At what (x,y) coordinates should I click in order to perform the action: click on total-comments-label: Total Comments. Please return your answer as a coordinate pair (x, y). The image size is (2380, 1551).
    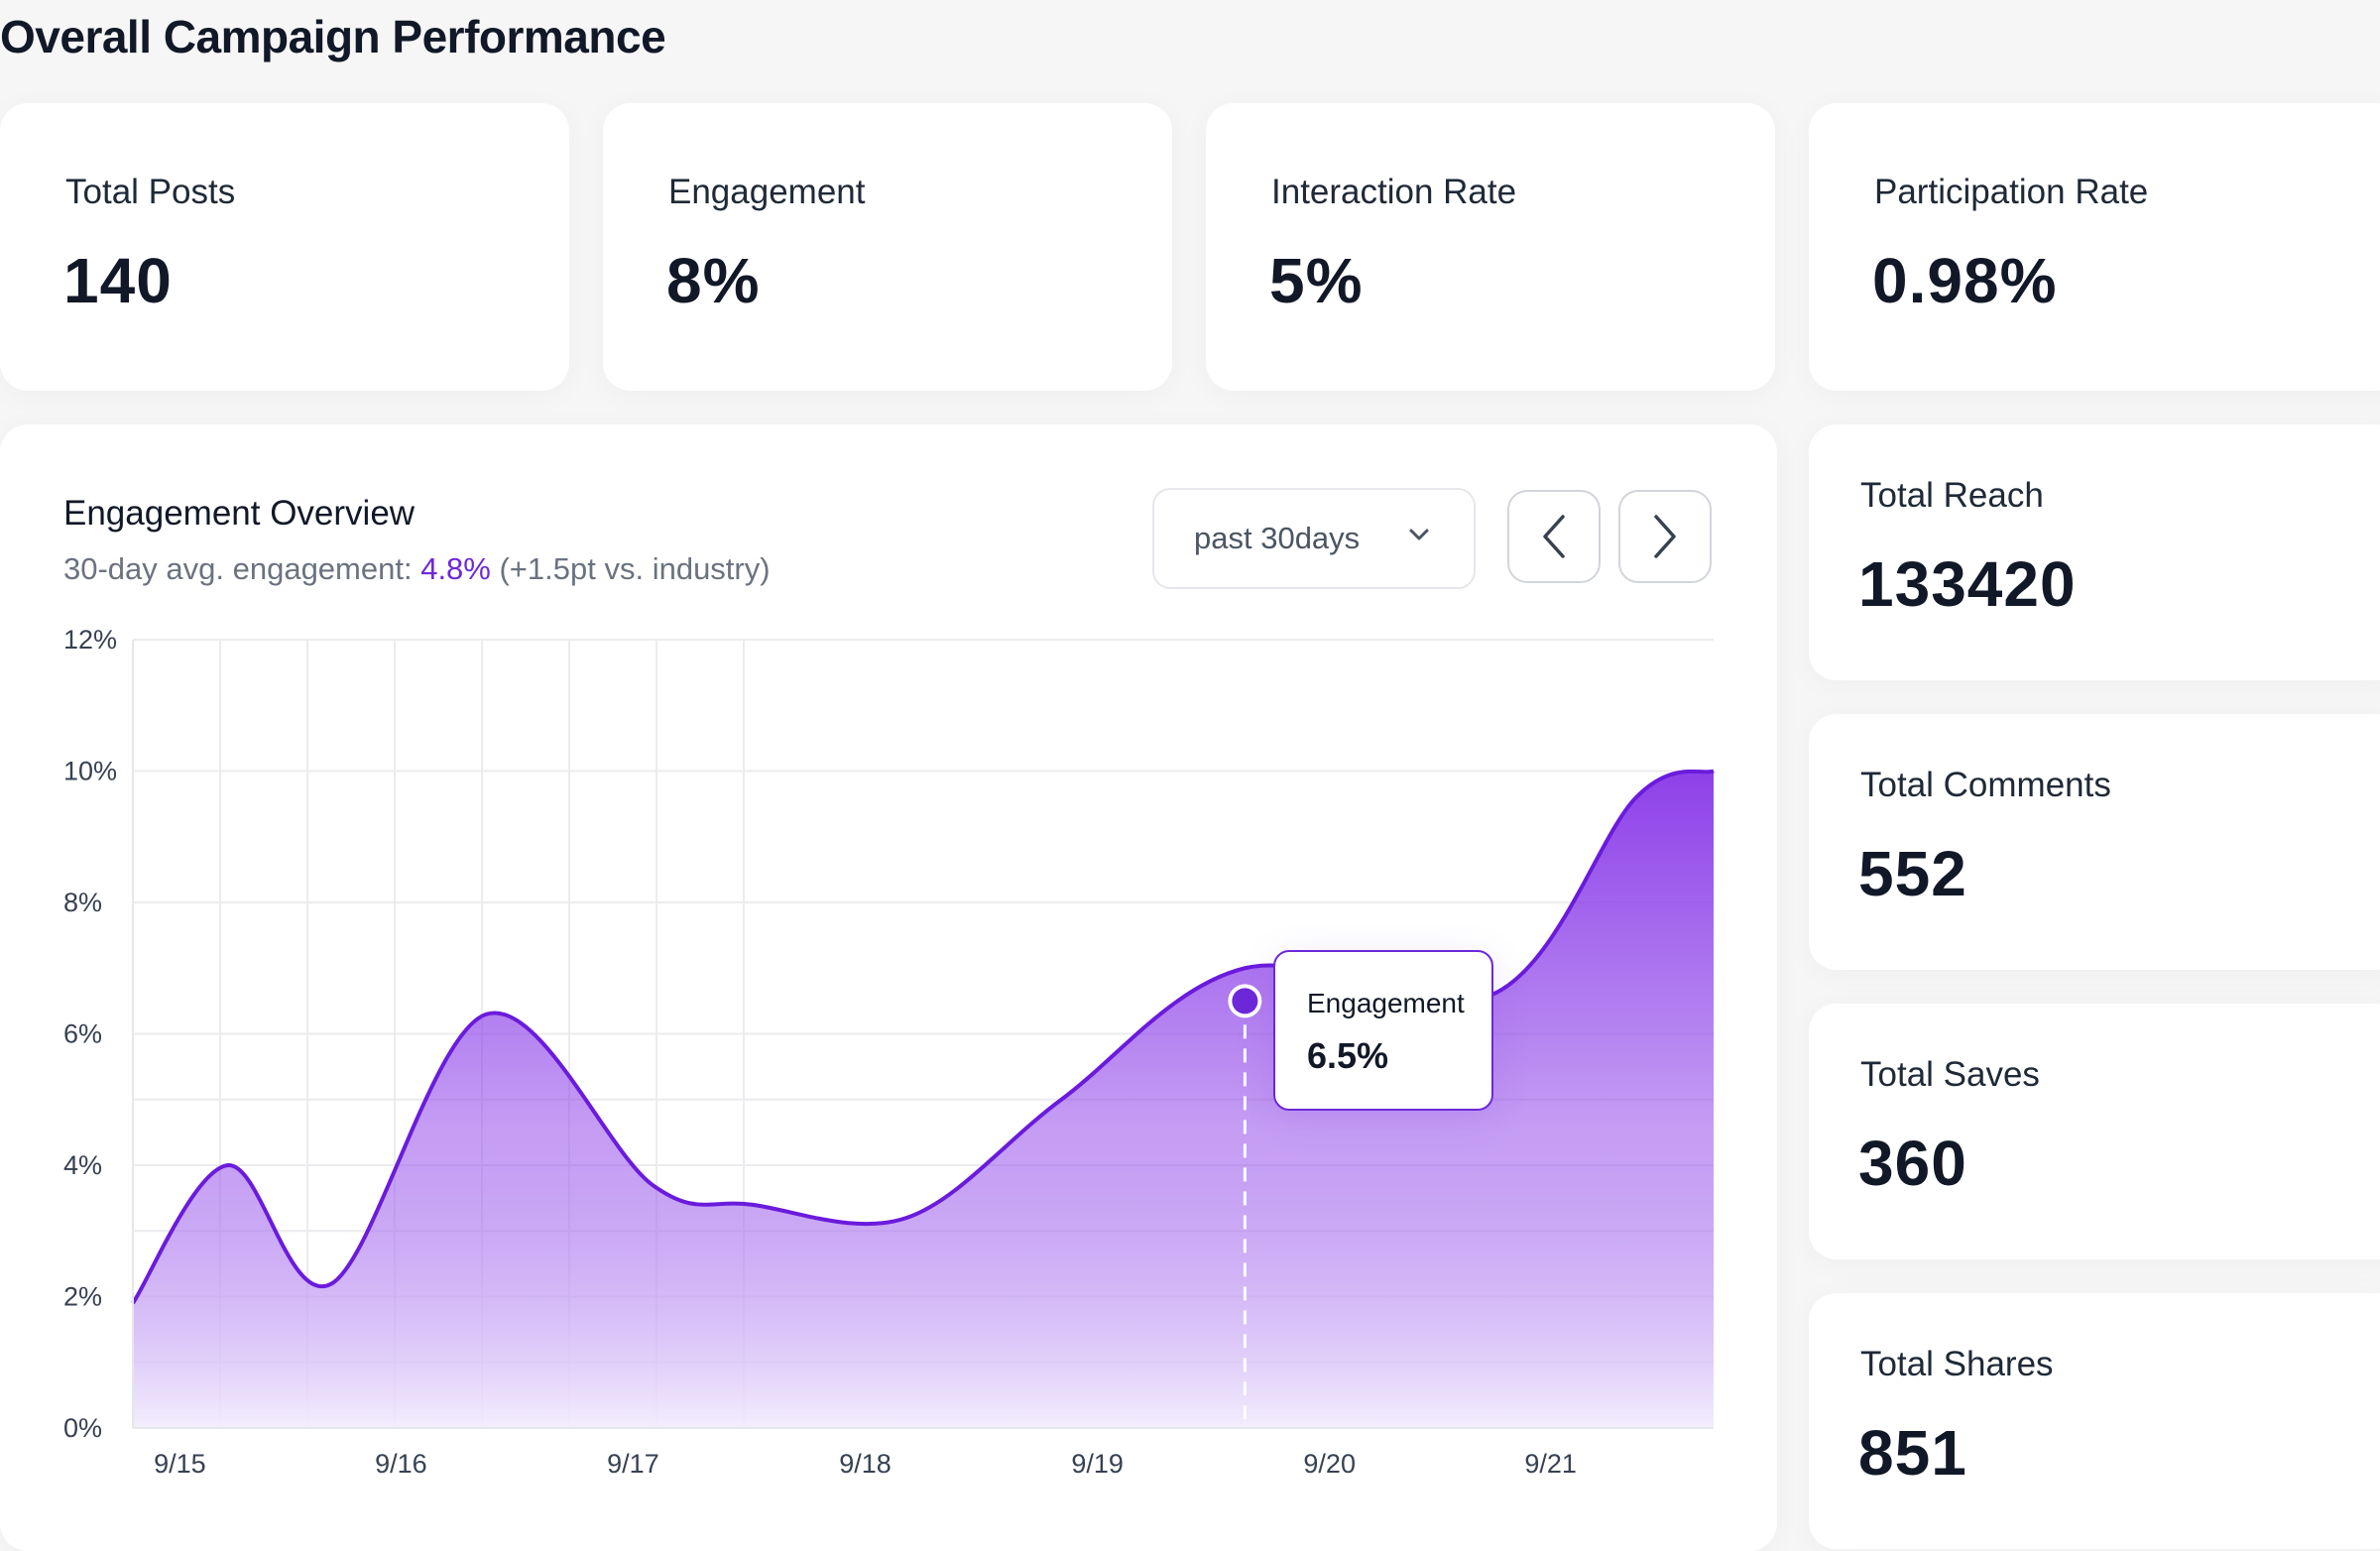
    Looking at the image, I should click on (1985, 785).